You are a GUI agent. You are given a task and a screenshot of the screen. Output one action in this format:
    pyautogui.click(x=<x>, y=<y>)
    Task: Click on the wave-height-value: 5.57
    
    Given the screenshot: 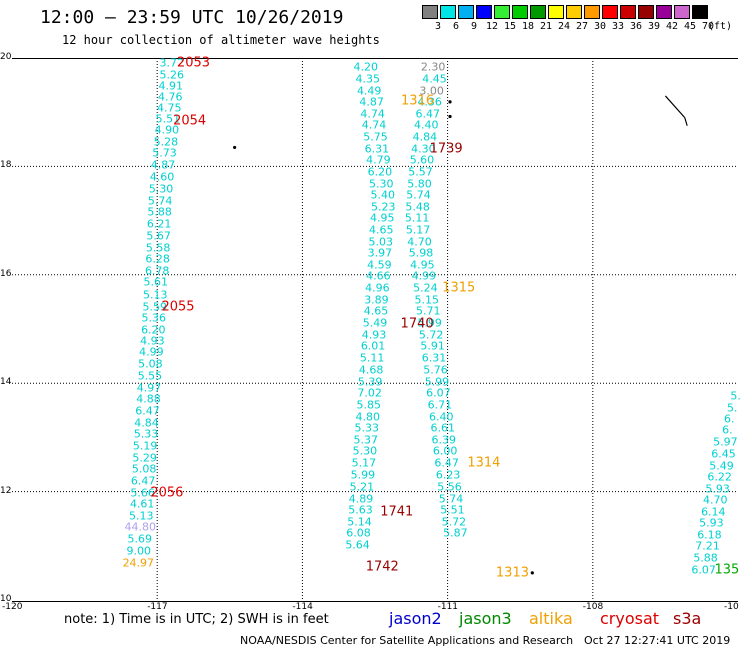 What is the action you would take?
    pyautogui.click(x=420, y=172)
    